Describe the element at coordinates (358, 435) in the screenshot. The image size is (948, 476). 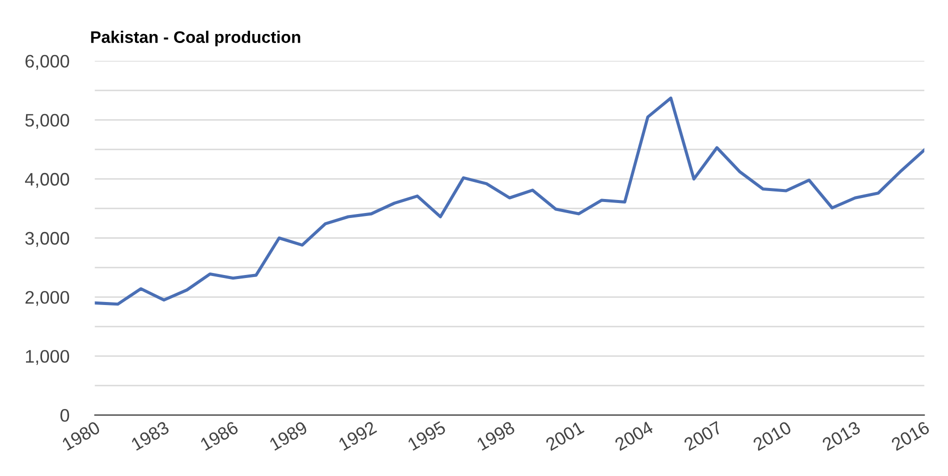
I see `x-tick-label: 1992` at that location.